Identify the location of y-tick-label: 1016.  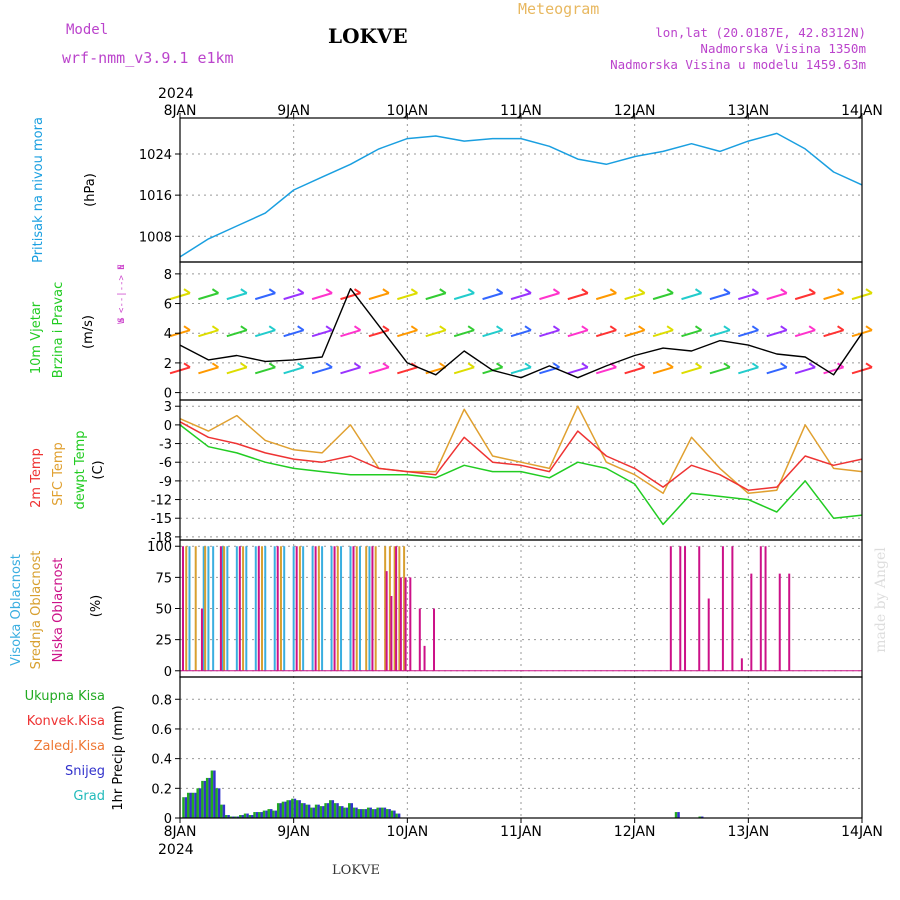
(155, 196).